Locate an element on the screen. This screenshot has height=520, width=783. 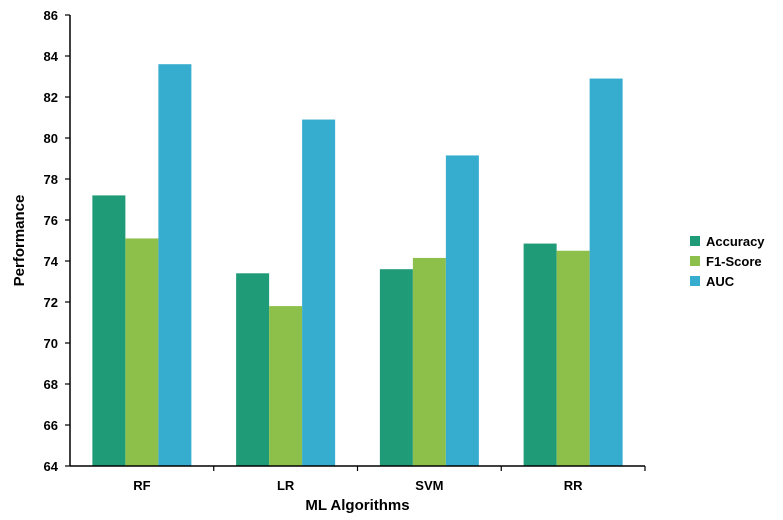
y-tick-label: 86 is located at coordinates (51, 15).